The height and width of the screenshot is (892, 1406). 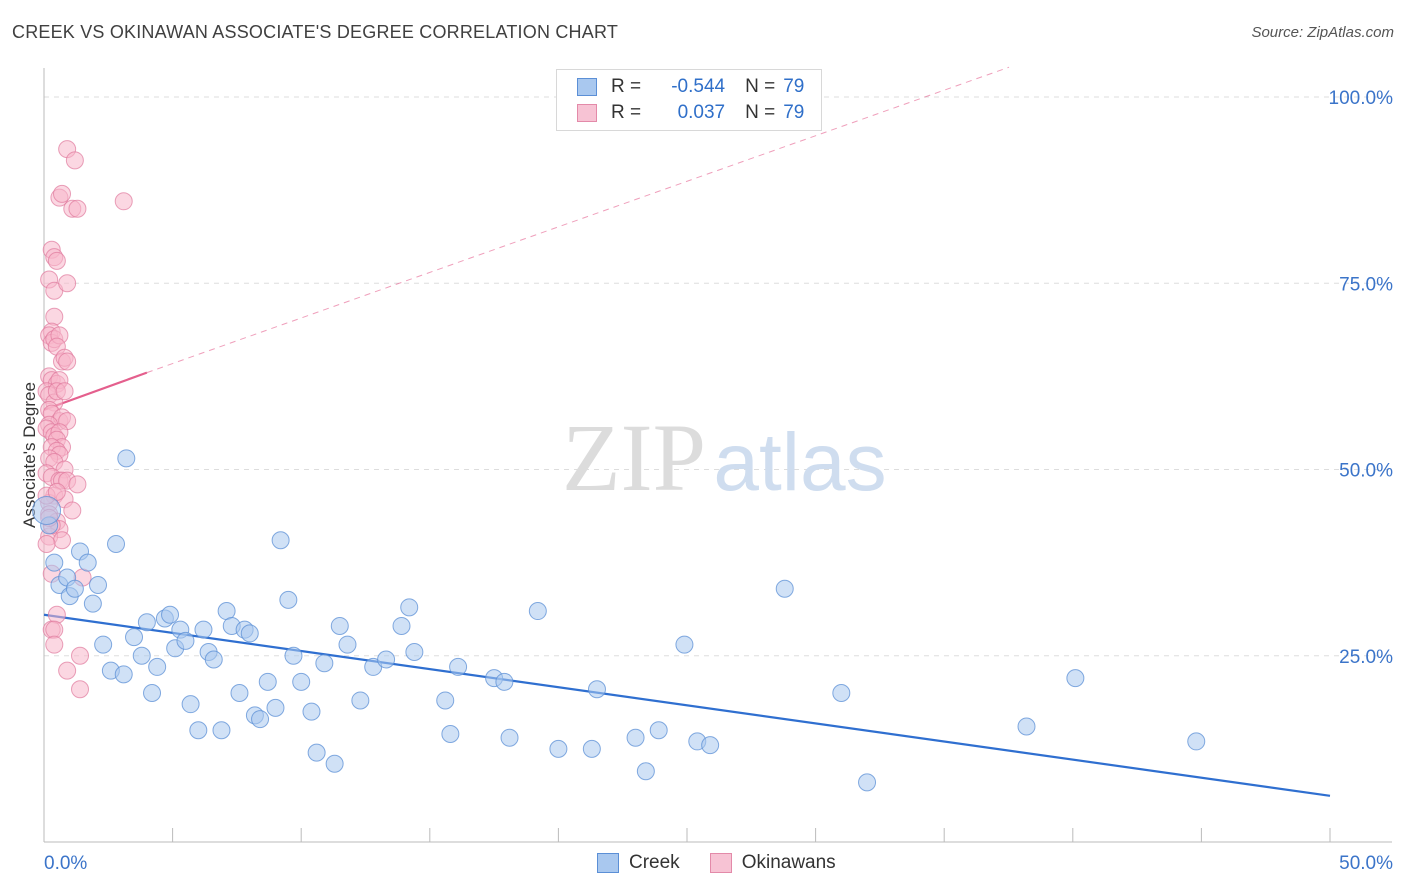 I want to click on watermark-zip: ZIP, so click(x=634, y=457).